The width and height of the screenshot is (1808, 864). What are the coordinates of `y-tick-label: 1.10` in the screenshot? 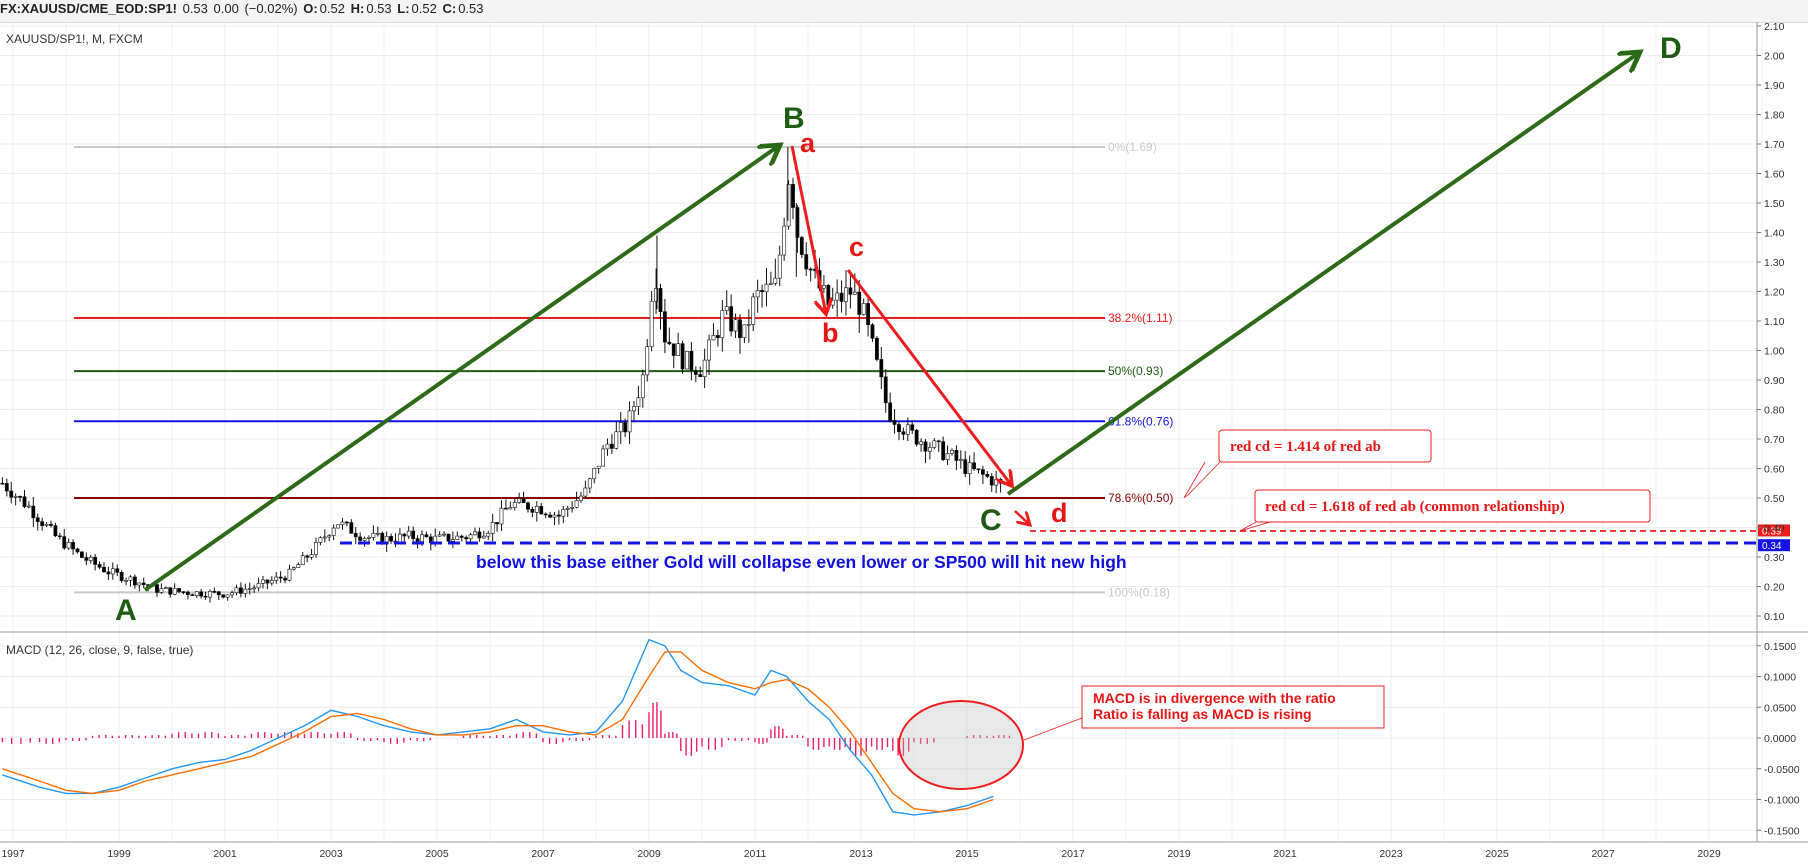 It's located at (1774, 322).